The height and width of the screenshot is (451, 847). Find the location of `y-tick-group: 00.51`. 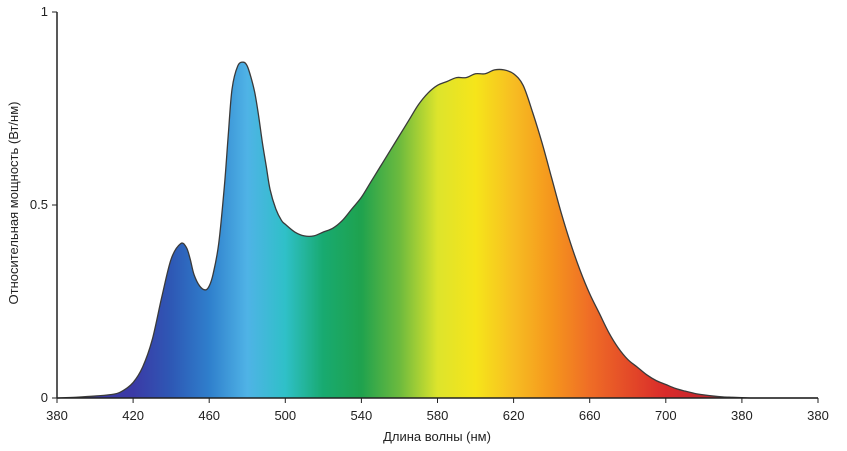

y-tick-group: 00.51 is located at coordinates (43, 204).